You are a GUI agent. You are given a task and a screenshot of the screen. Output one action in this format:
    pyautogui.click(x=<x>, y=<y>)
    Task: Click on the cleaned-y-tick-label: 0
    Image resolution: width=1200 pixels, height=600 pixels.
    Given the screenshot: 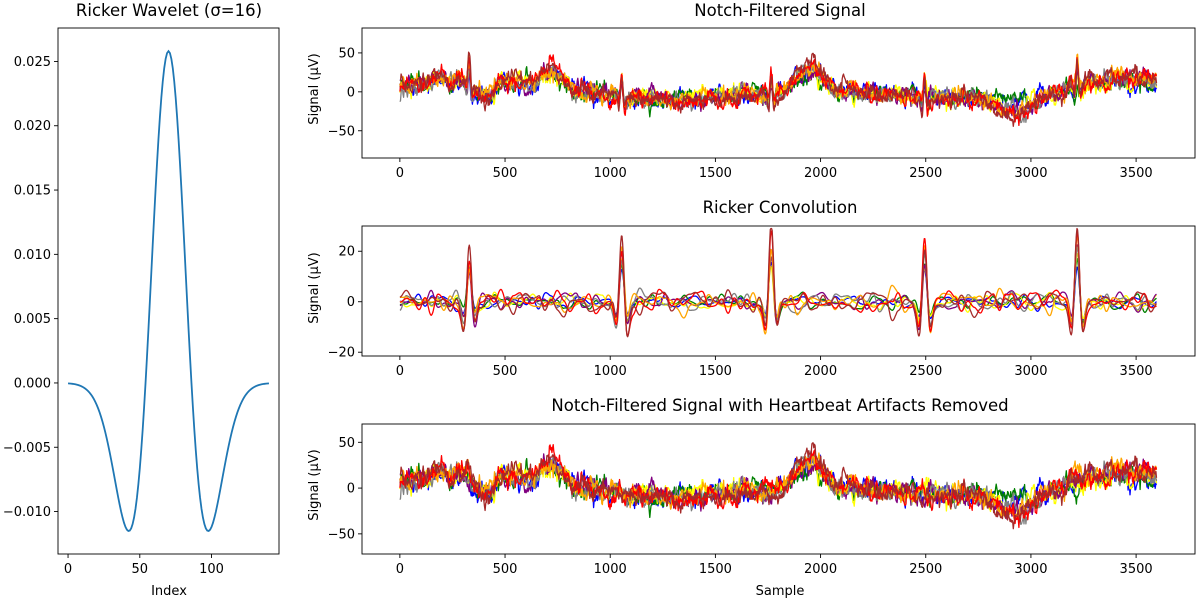 What is the action you would take?
    pyautogui.click(x=351, y=489)
    